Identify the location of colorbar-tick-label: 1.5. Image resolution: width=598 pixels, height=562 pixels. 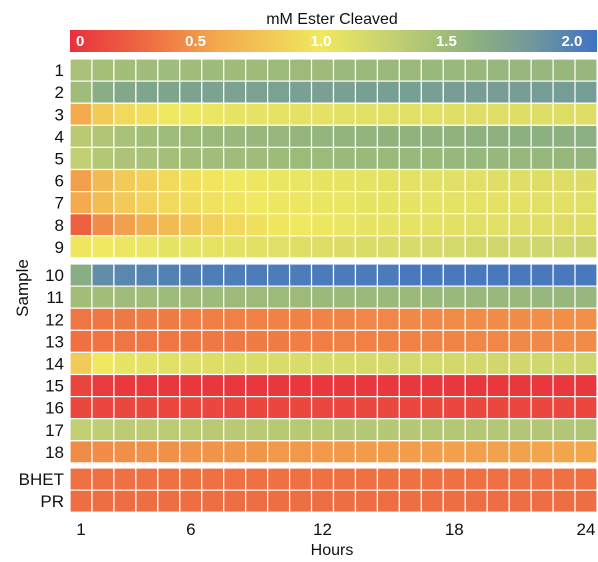
(446, 41).